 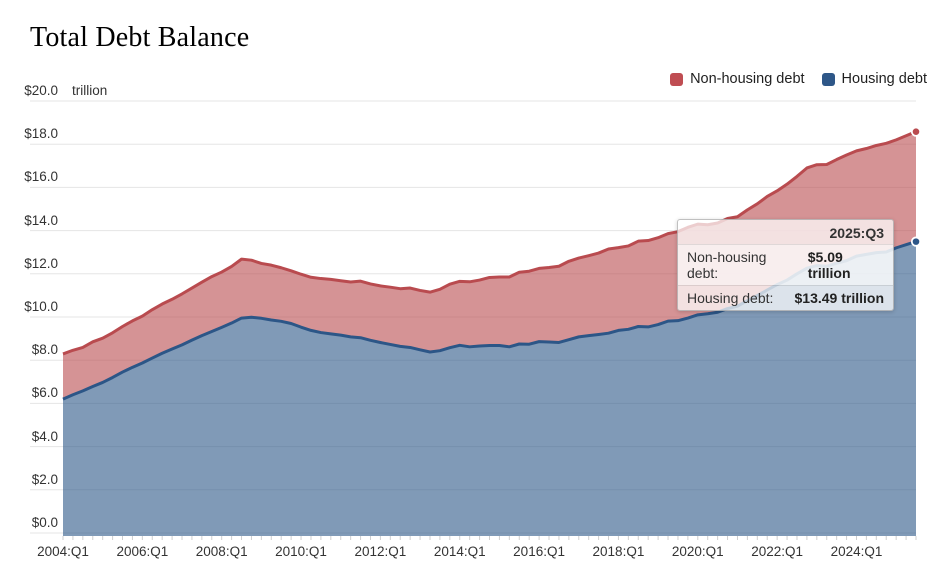 I want to click on x-axis-tick-label: 2006:Q1, so click(x=142, y=551).